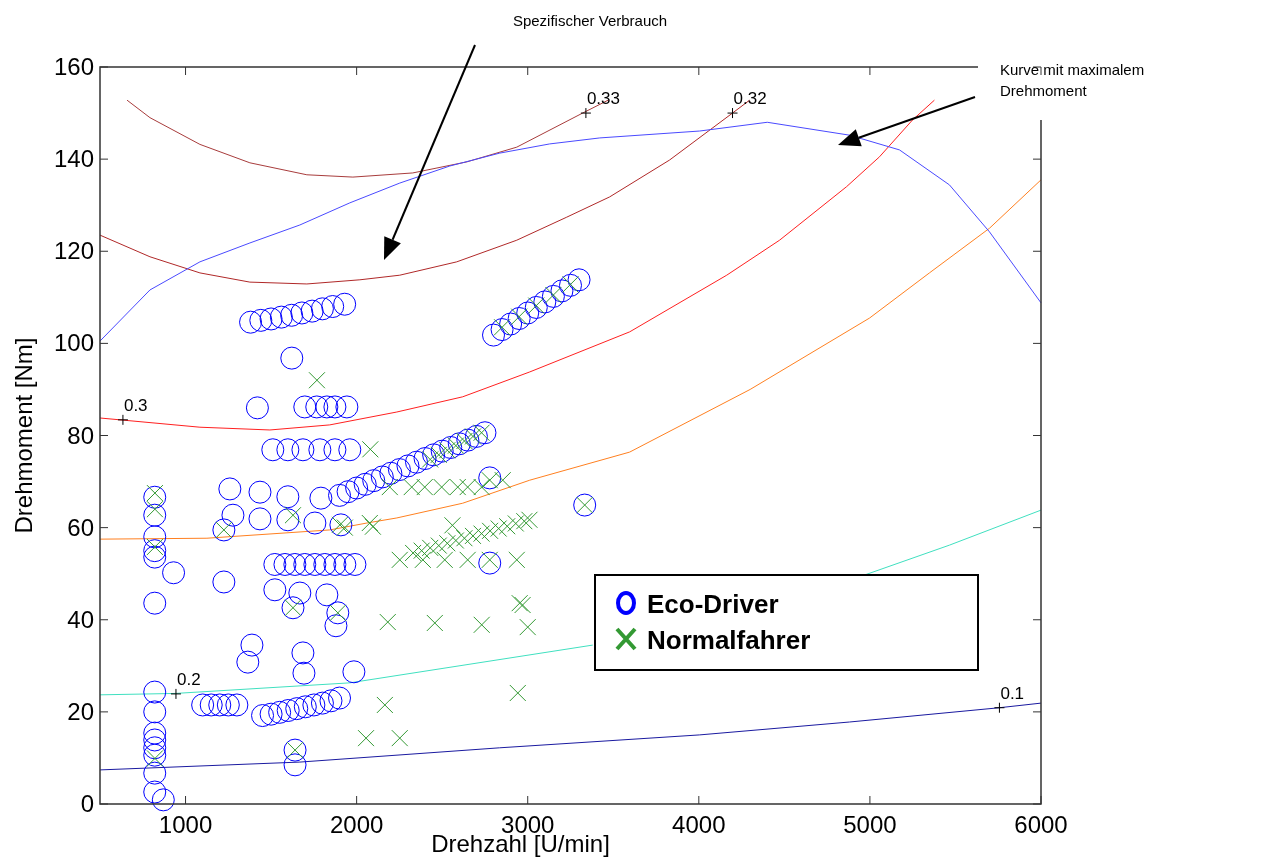  I want to click on y-tick-label: 160, so click(73, 66).